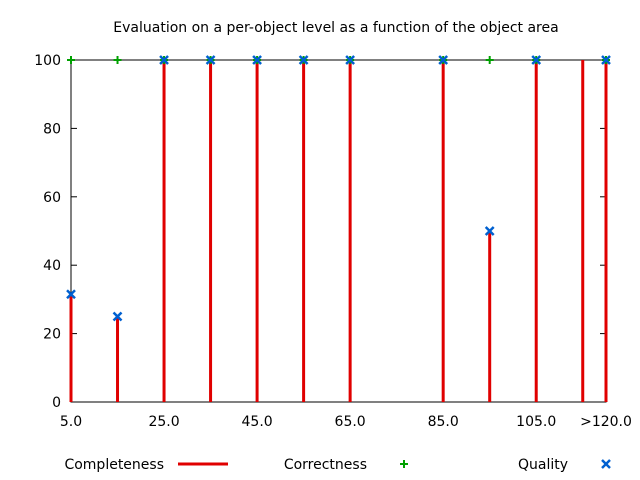  I want to click on legend-item-correctness: Correctness, so click(346, 465).